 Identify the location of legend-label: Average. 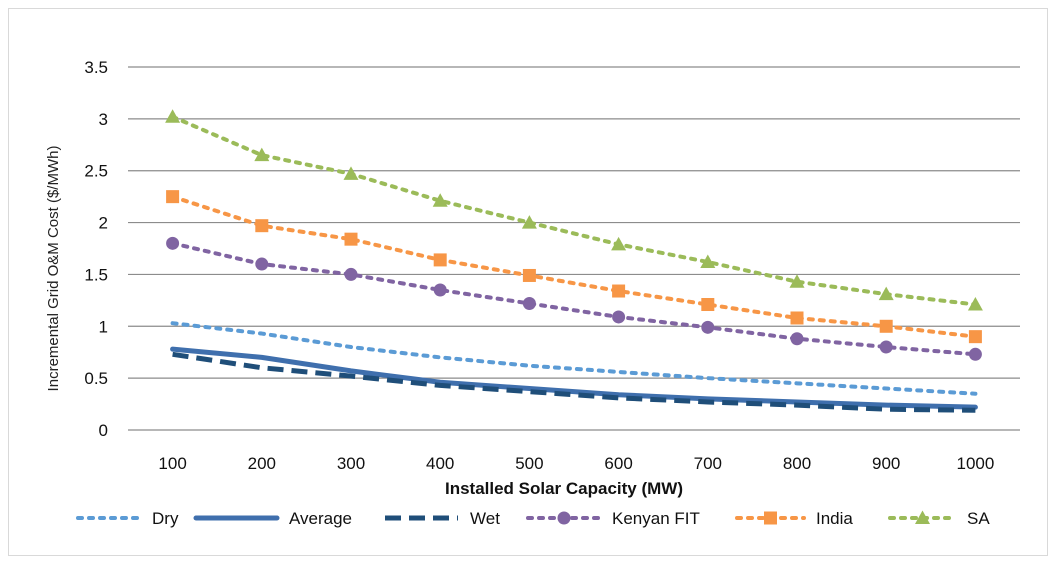
(320, 518).